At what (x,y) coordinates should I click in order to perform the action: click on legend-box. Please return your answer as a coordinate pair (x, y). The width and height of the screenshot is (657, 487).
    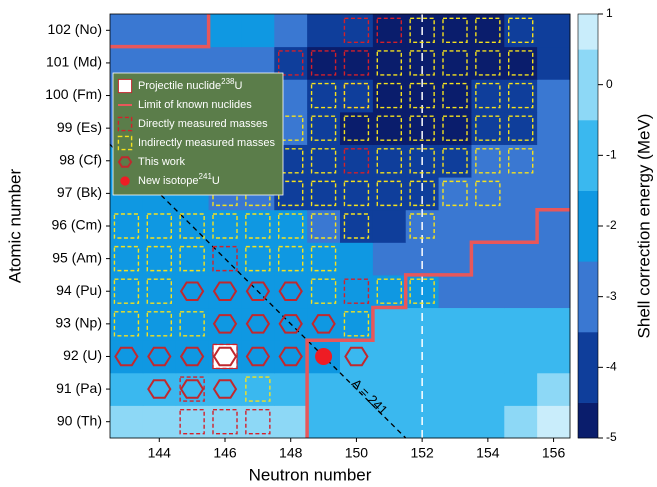
    Looking at the image, I should click on (198, 134).